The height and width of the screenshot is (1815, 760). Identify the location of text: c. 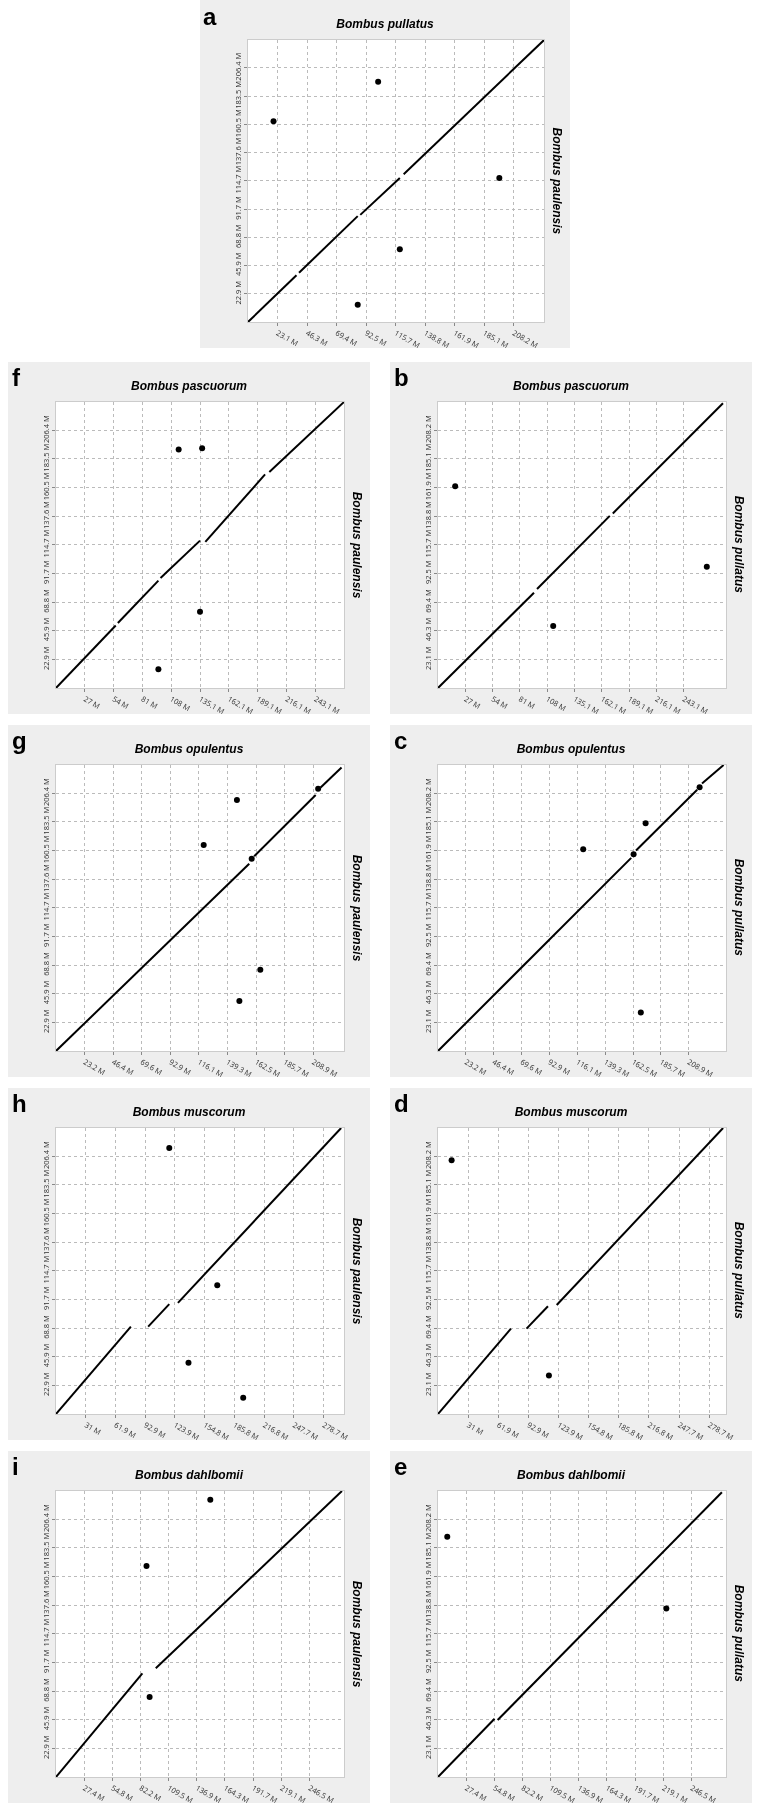
(401, 740).